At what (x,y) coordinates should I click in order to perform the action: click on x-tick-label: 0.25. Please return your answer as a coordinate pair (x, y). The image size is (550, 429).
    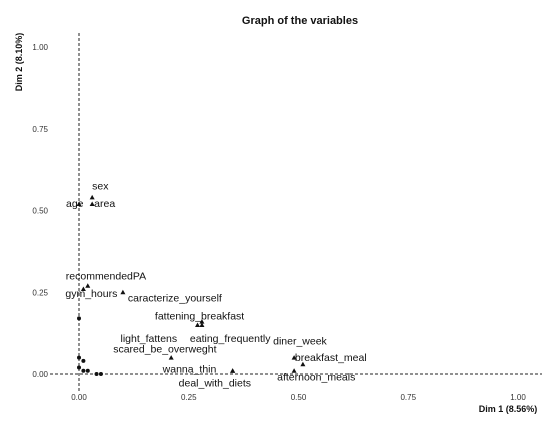
    Looking at the image, I should click on (189, 397).